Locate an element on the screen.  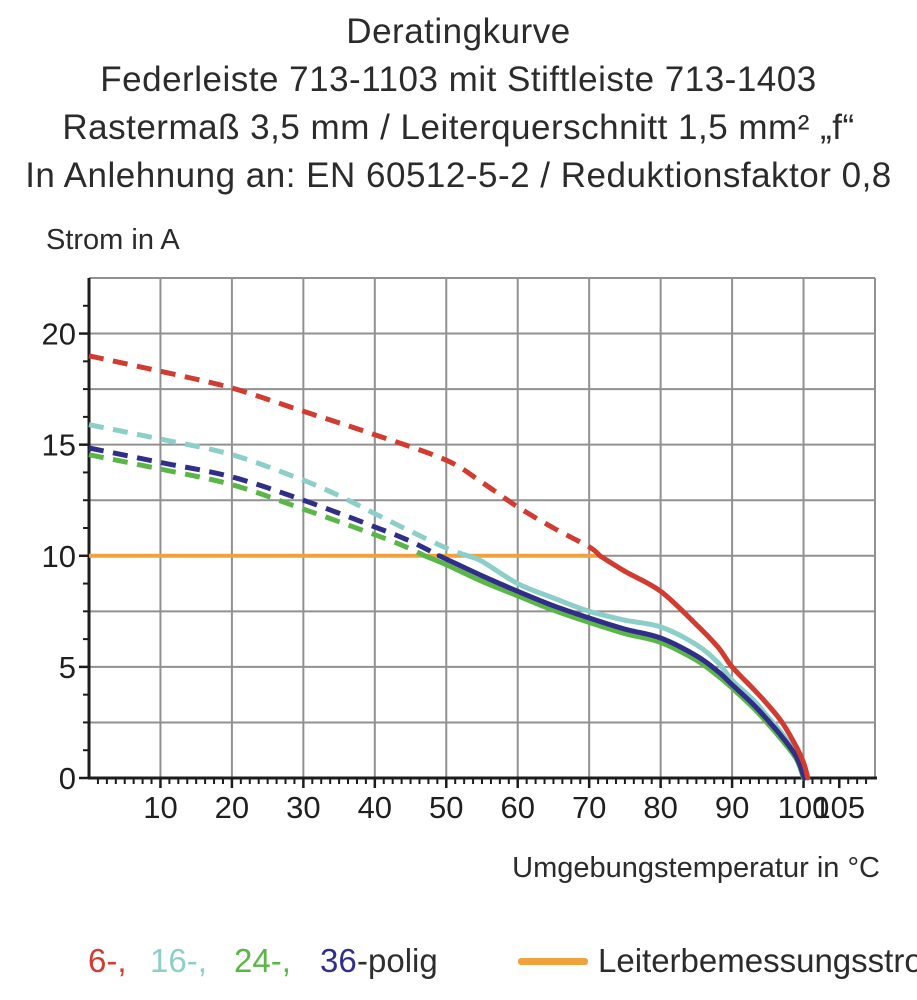
x-tick-label-10: 10 is located at coordinates (160, 807).